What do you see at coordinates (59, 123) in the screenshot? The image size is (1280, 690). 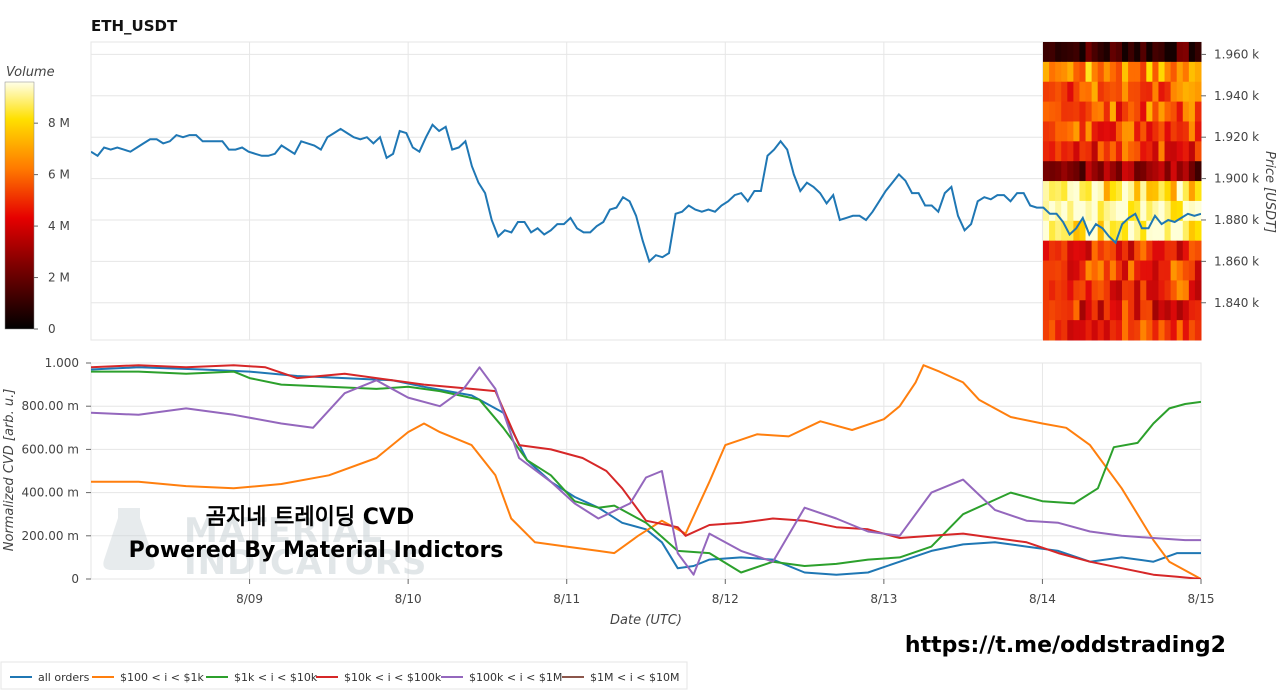 I see `colorbar-tick-label: 8 M` at bounding box center [59, 123].